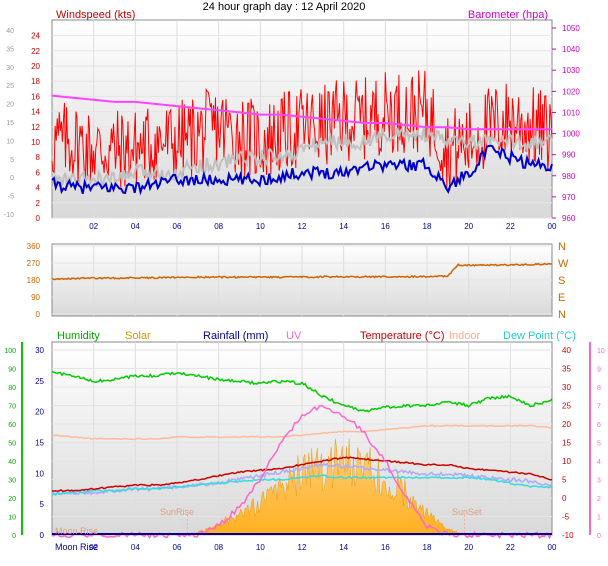  Describe the element at coordinates (76, 547) in the screenshot. I see `moonrise-label: Moon Rise` at that location.